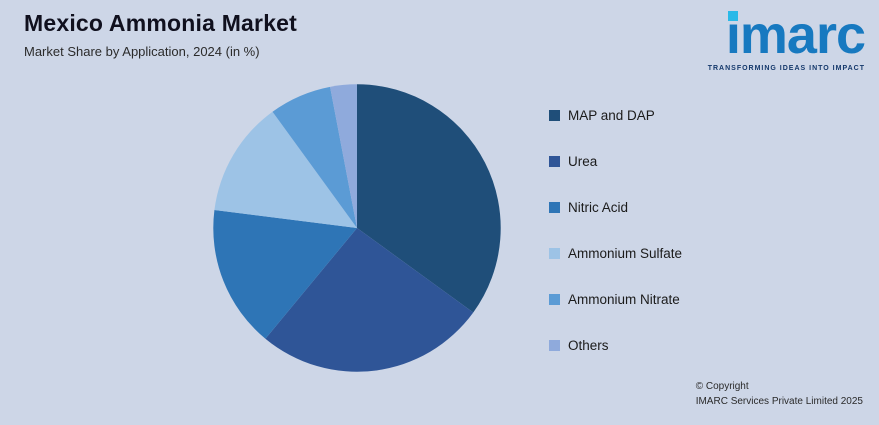 The height and width of the screenshot is (425, 879). I want to click on logo-i-stem: ı, so click(733, 35).